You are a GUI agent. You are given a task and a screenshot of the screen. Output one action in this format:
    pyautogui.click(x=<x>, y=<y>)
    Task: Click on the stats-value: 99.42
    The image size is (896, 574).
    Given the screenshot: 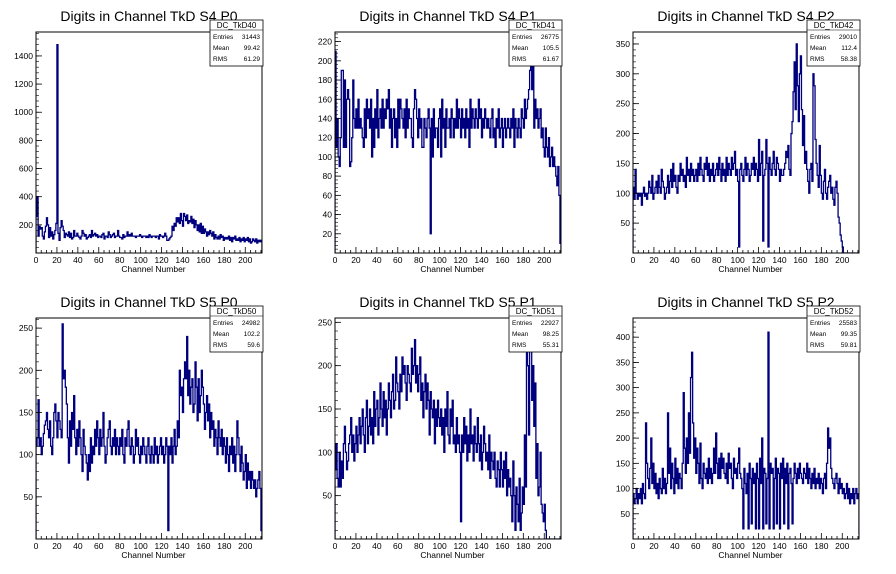 What is the action you would take?
    pyautogui.click(x=252, y=48)
    